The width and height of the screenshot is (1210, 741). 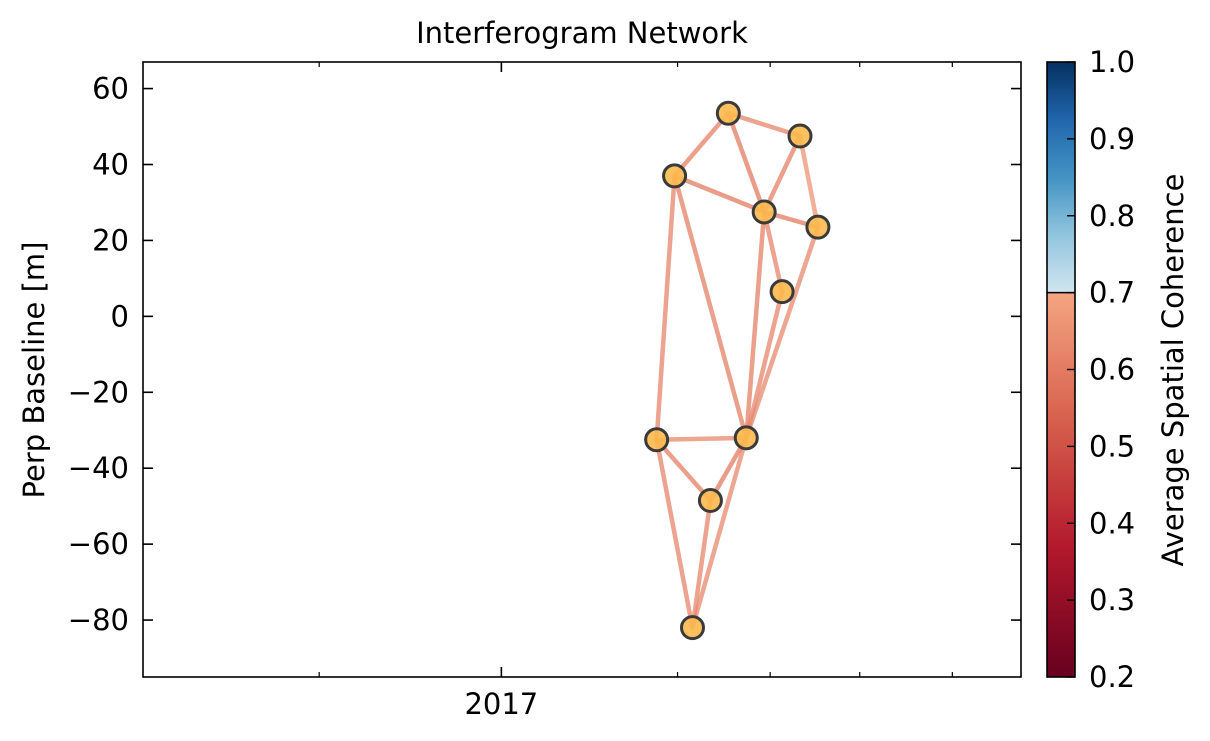 I want to click on y-tick-label: −20, so click(x=98, y=392).